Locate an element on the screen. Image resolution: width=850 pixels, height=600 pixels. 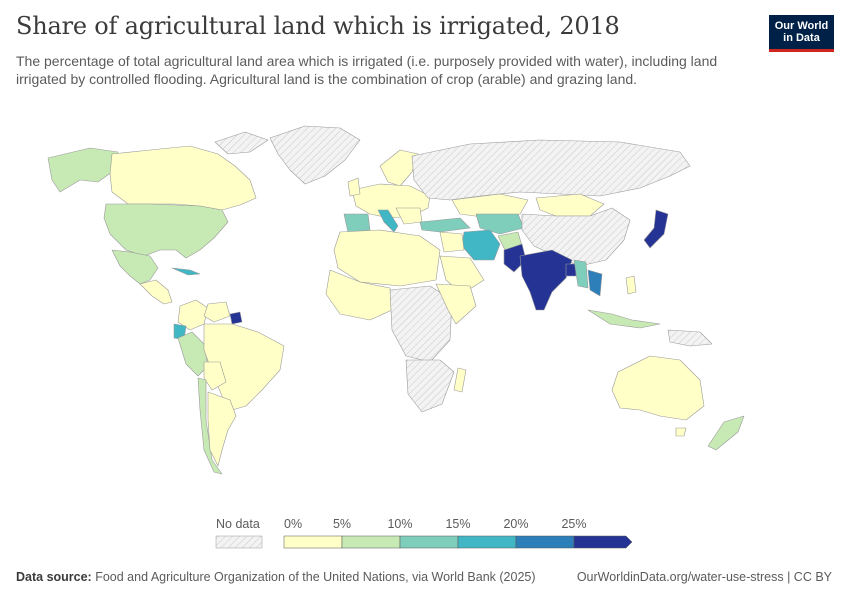
logo-line-2: in Data is located at coordinates (801, 38).